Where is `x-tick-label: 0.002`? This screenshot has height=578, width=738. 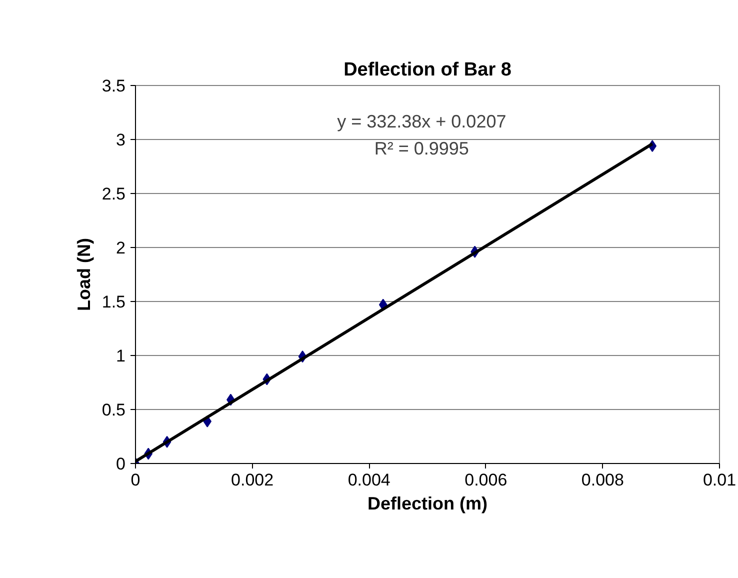
x-tick-label: 0.002 is located at coordinates (252, 480).